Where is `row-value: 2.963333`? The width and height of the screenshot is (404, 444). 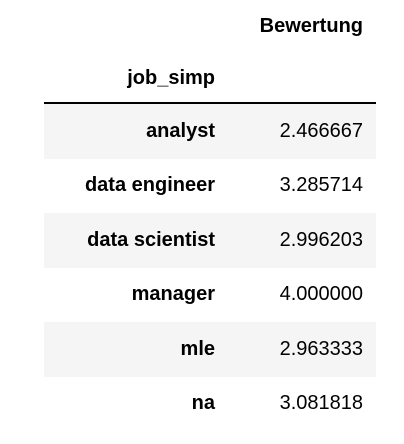
row-value: 2.963333 is located at coordinates (321, 348).